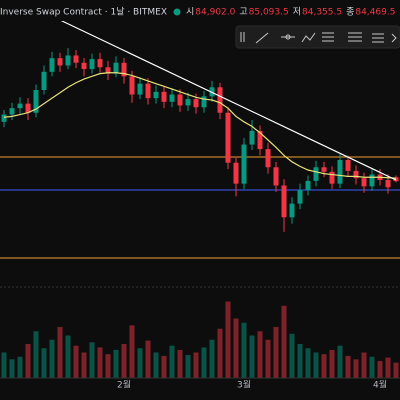  I want to click on drawing-toolbar, so click(317, 37).